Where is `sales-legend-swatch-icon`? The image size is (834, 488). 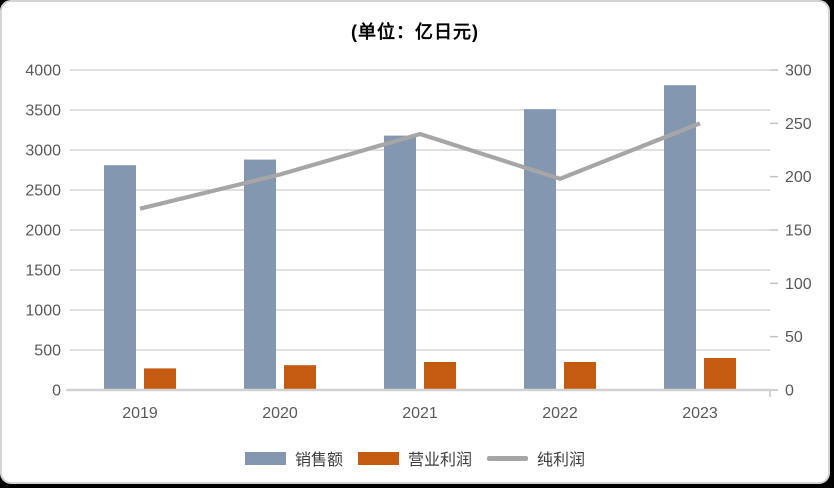
sales-legend-swatch-icon is located at coordinates (265, 458).